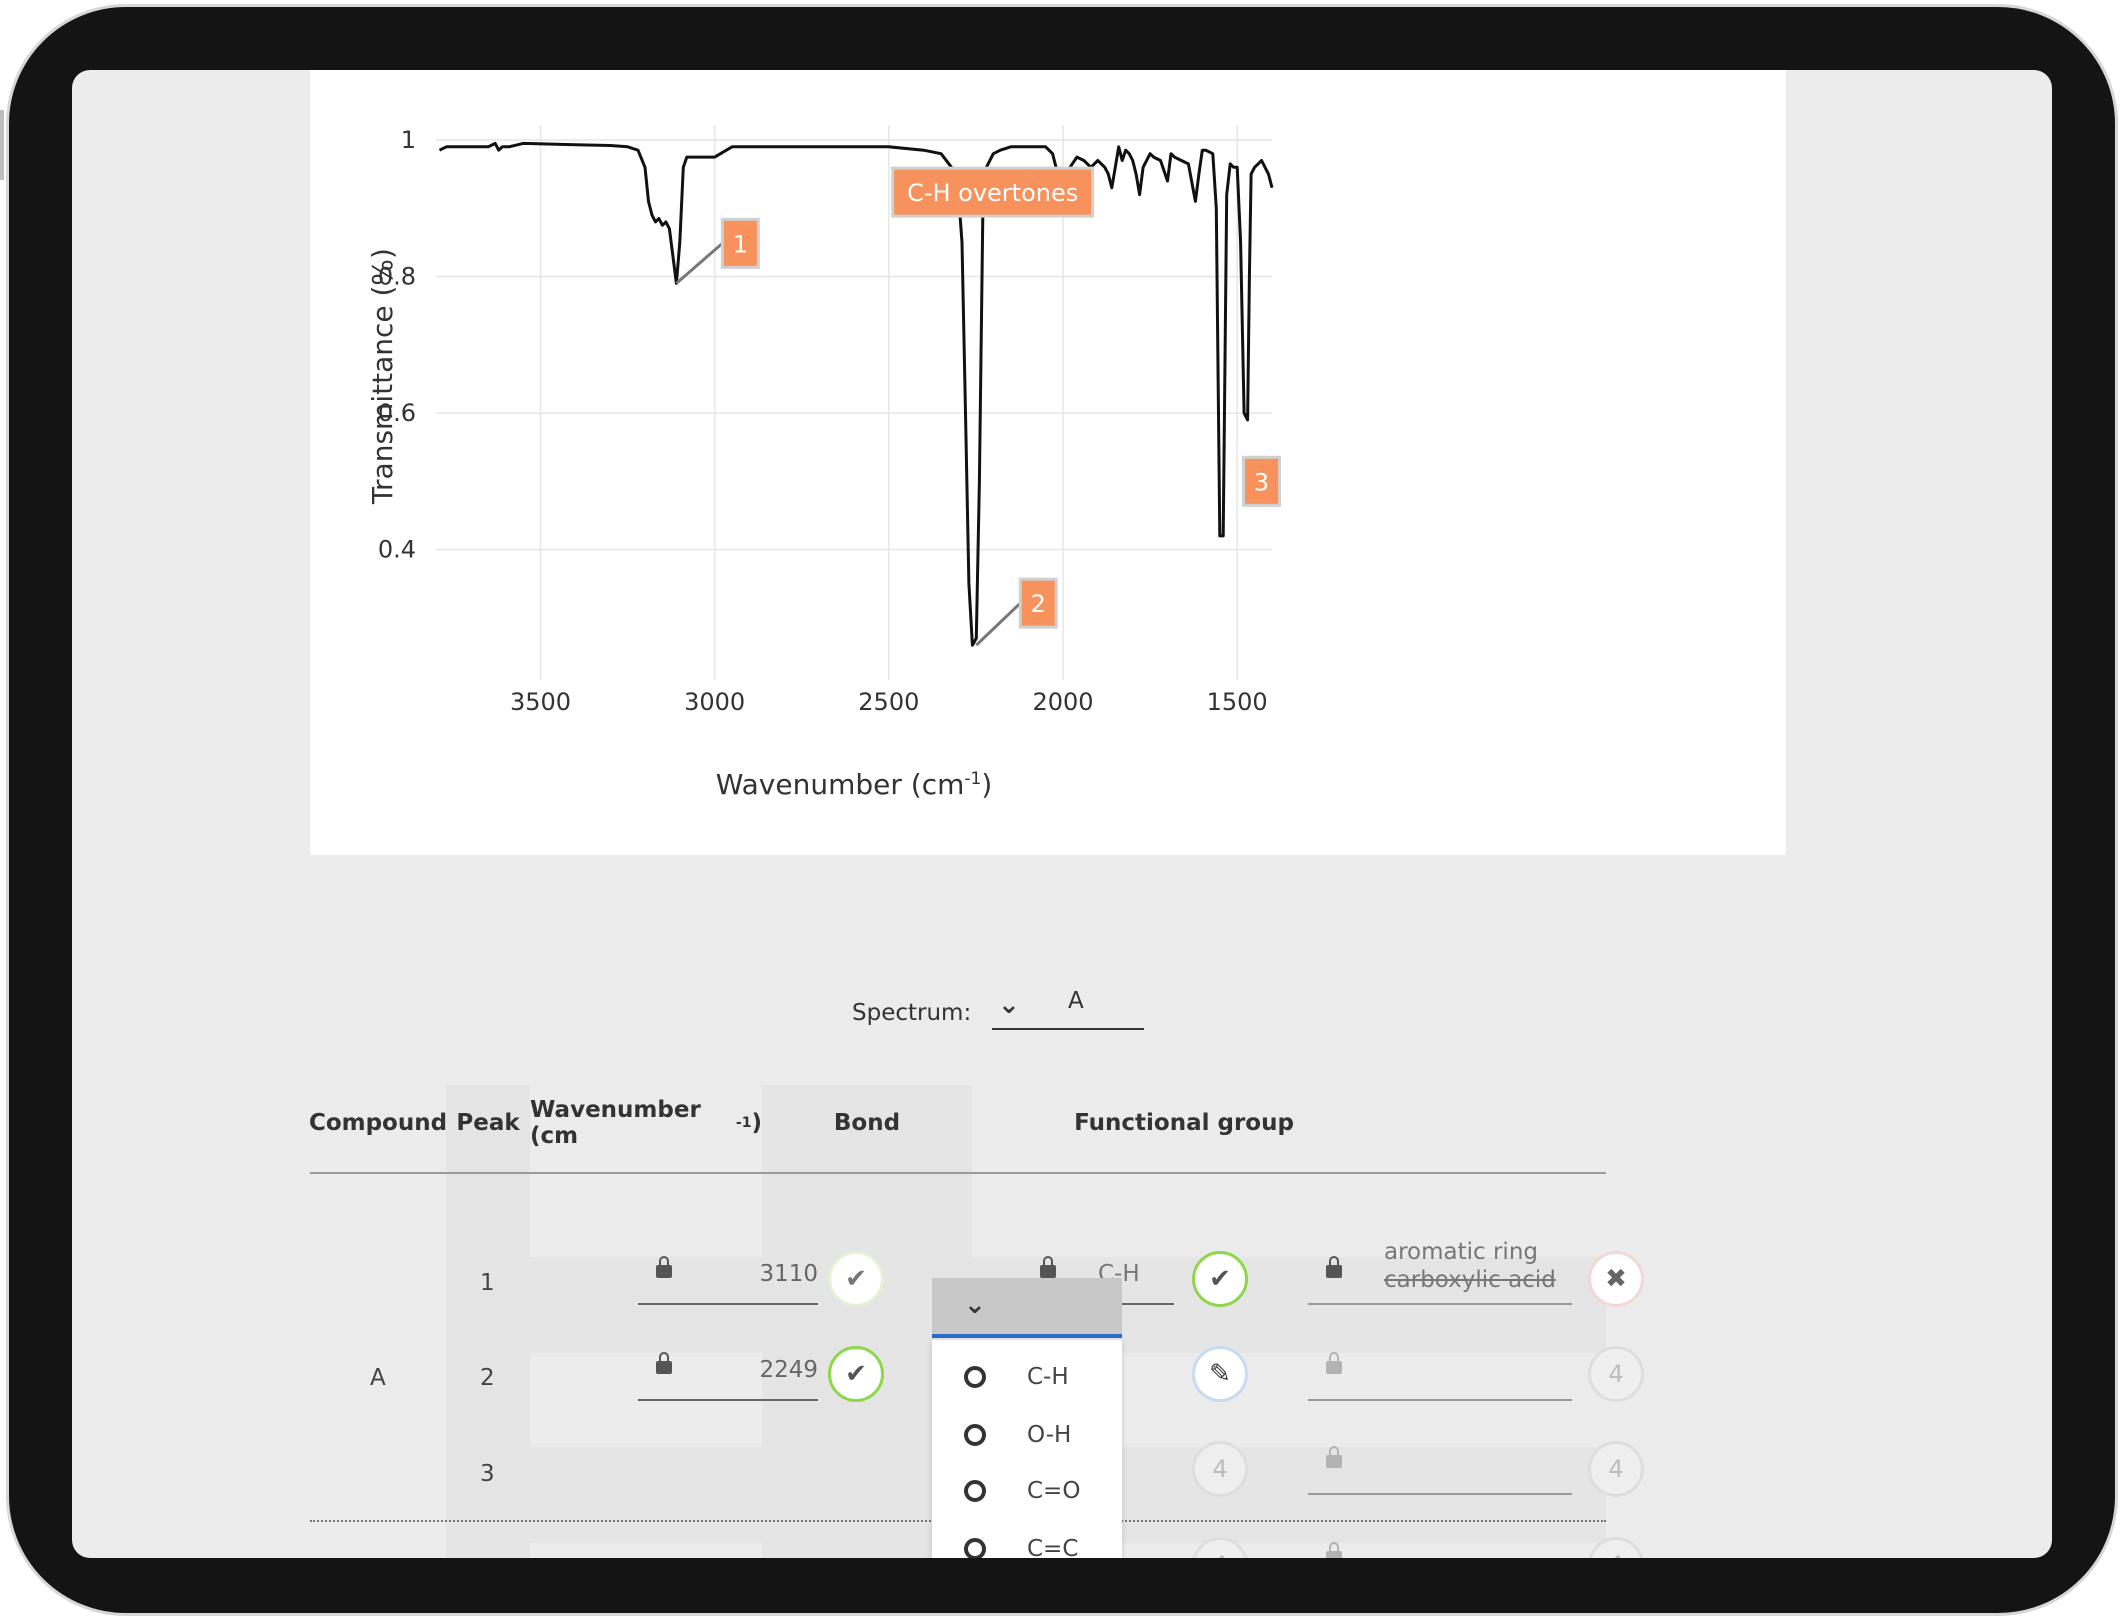 This screenshot has width=2124, height=1622. Describe the element at coordinates (646, 1495) in the screenshot. I see `row-4-band-wavenumber` at that location.